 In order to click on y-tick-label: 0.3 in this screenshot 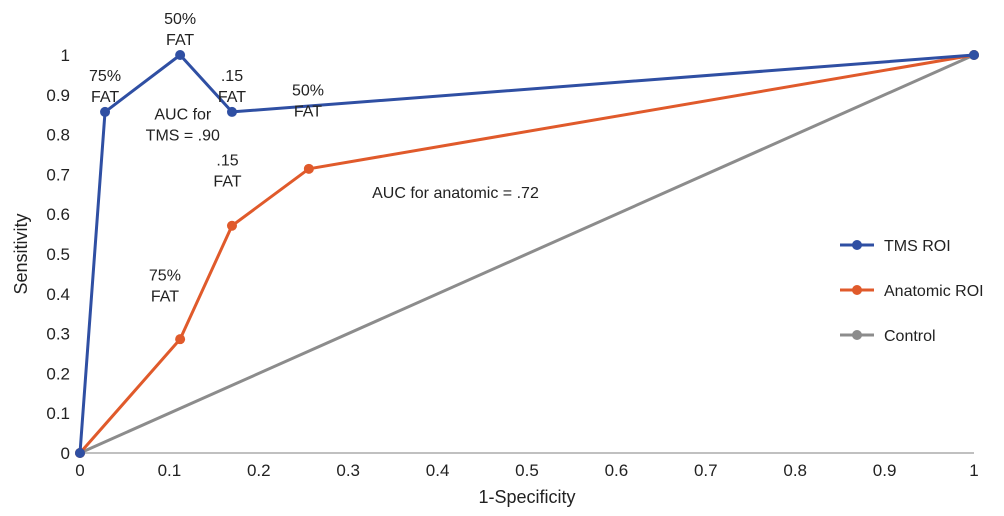, I will do `click(58, 334)`.